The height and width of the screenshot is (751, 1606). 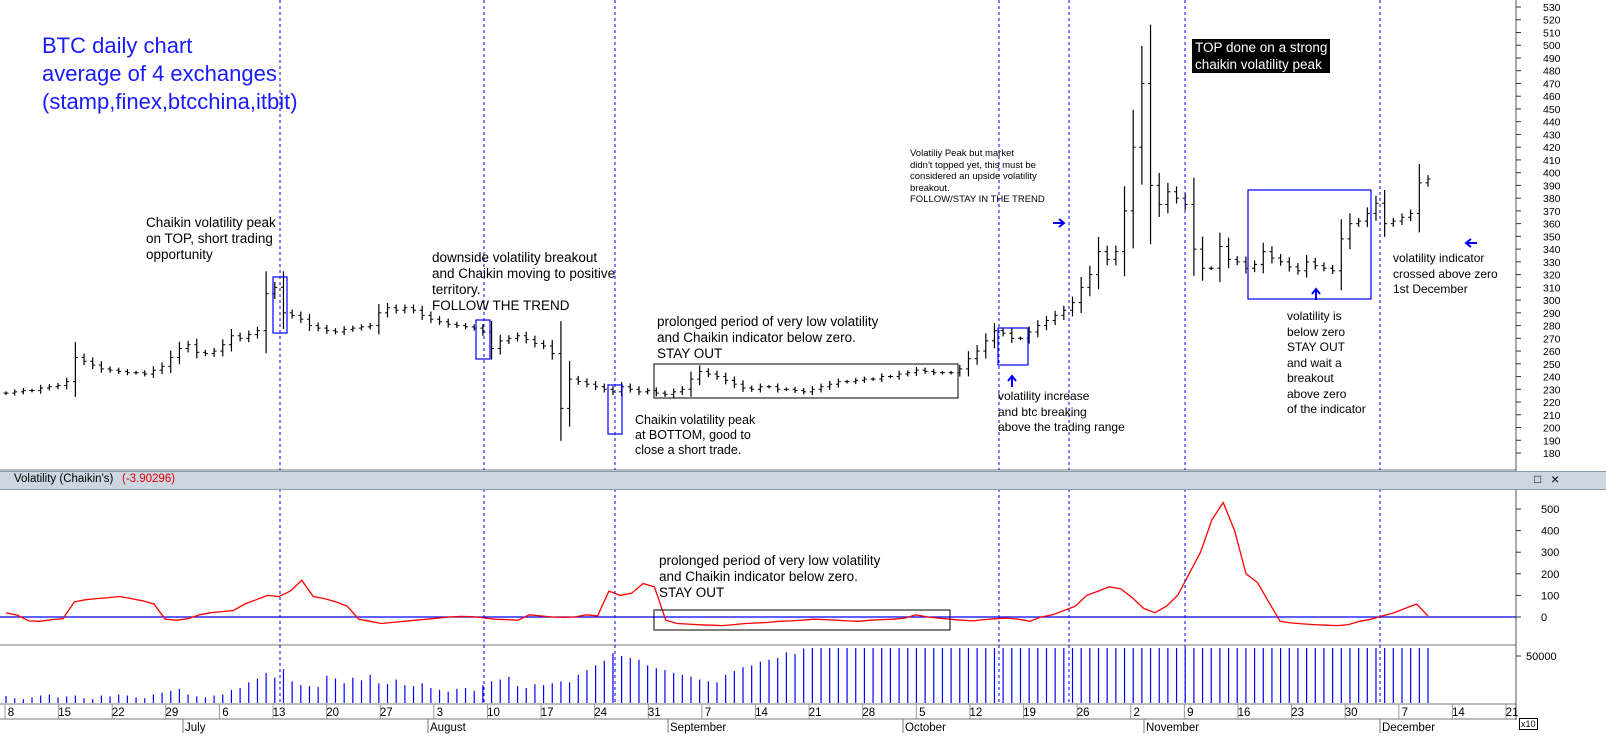 I want to click on date-tick-label: 28, so click(x=868, y=713).